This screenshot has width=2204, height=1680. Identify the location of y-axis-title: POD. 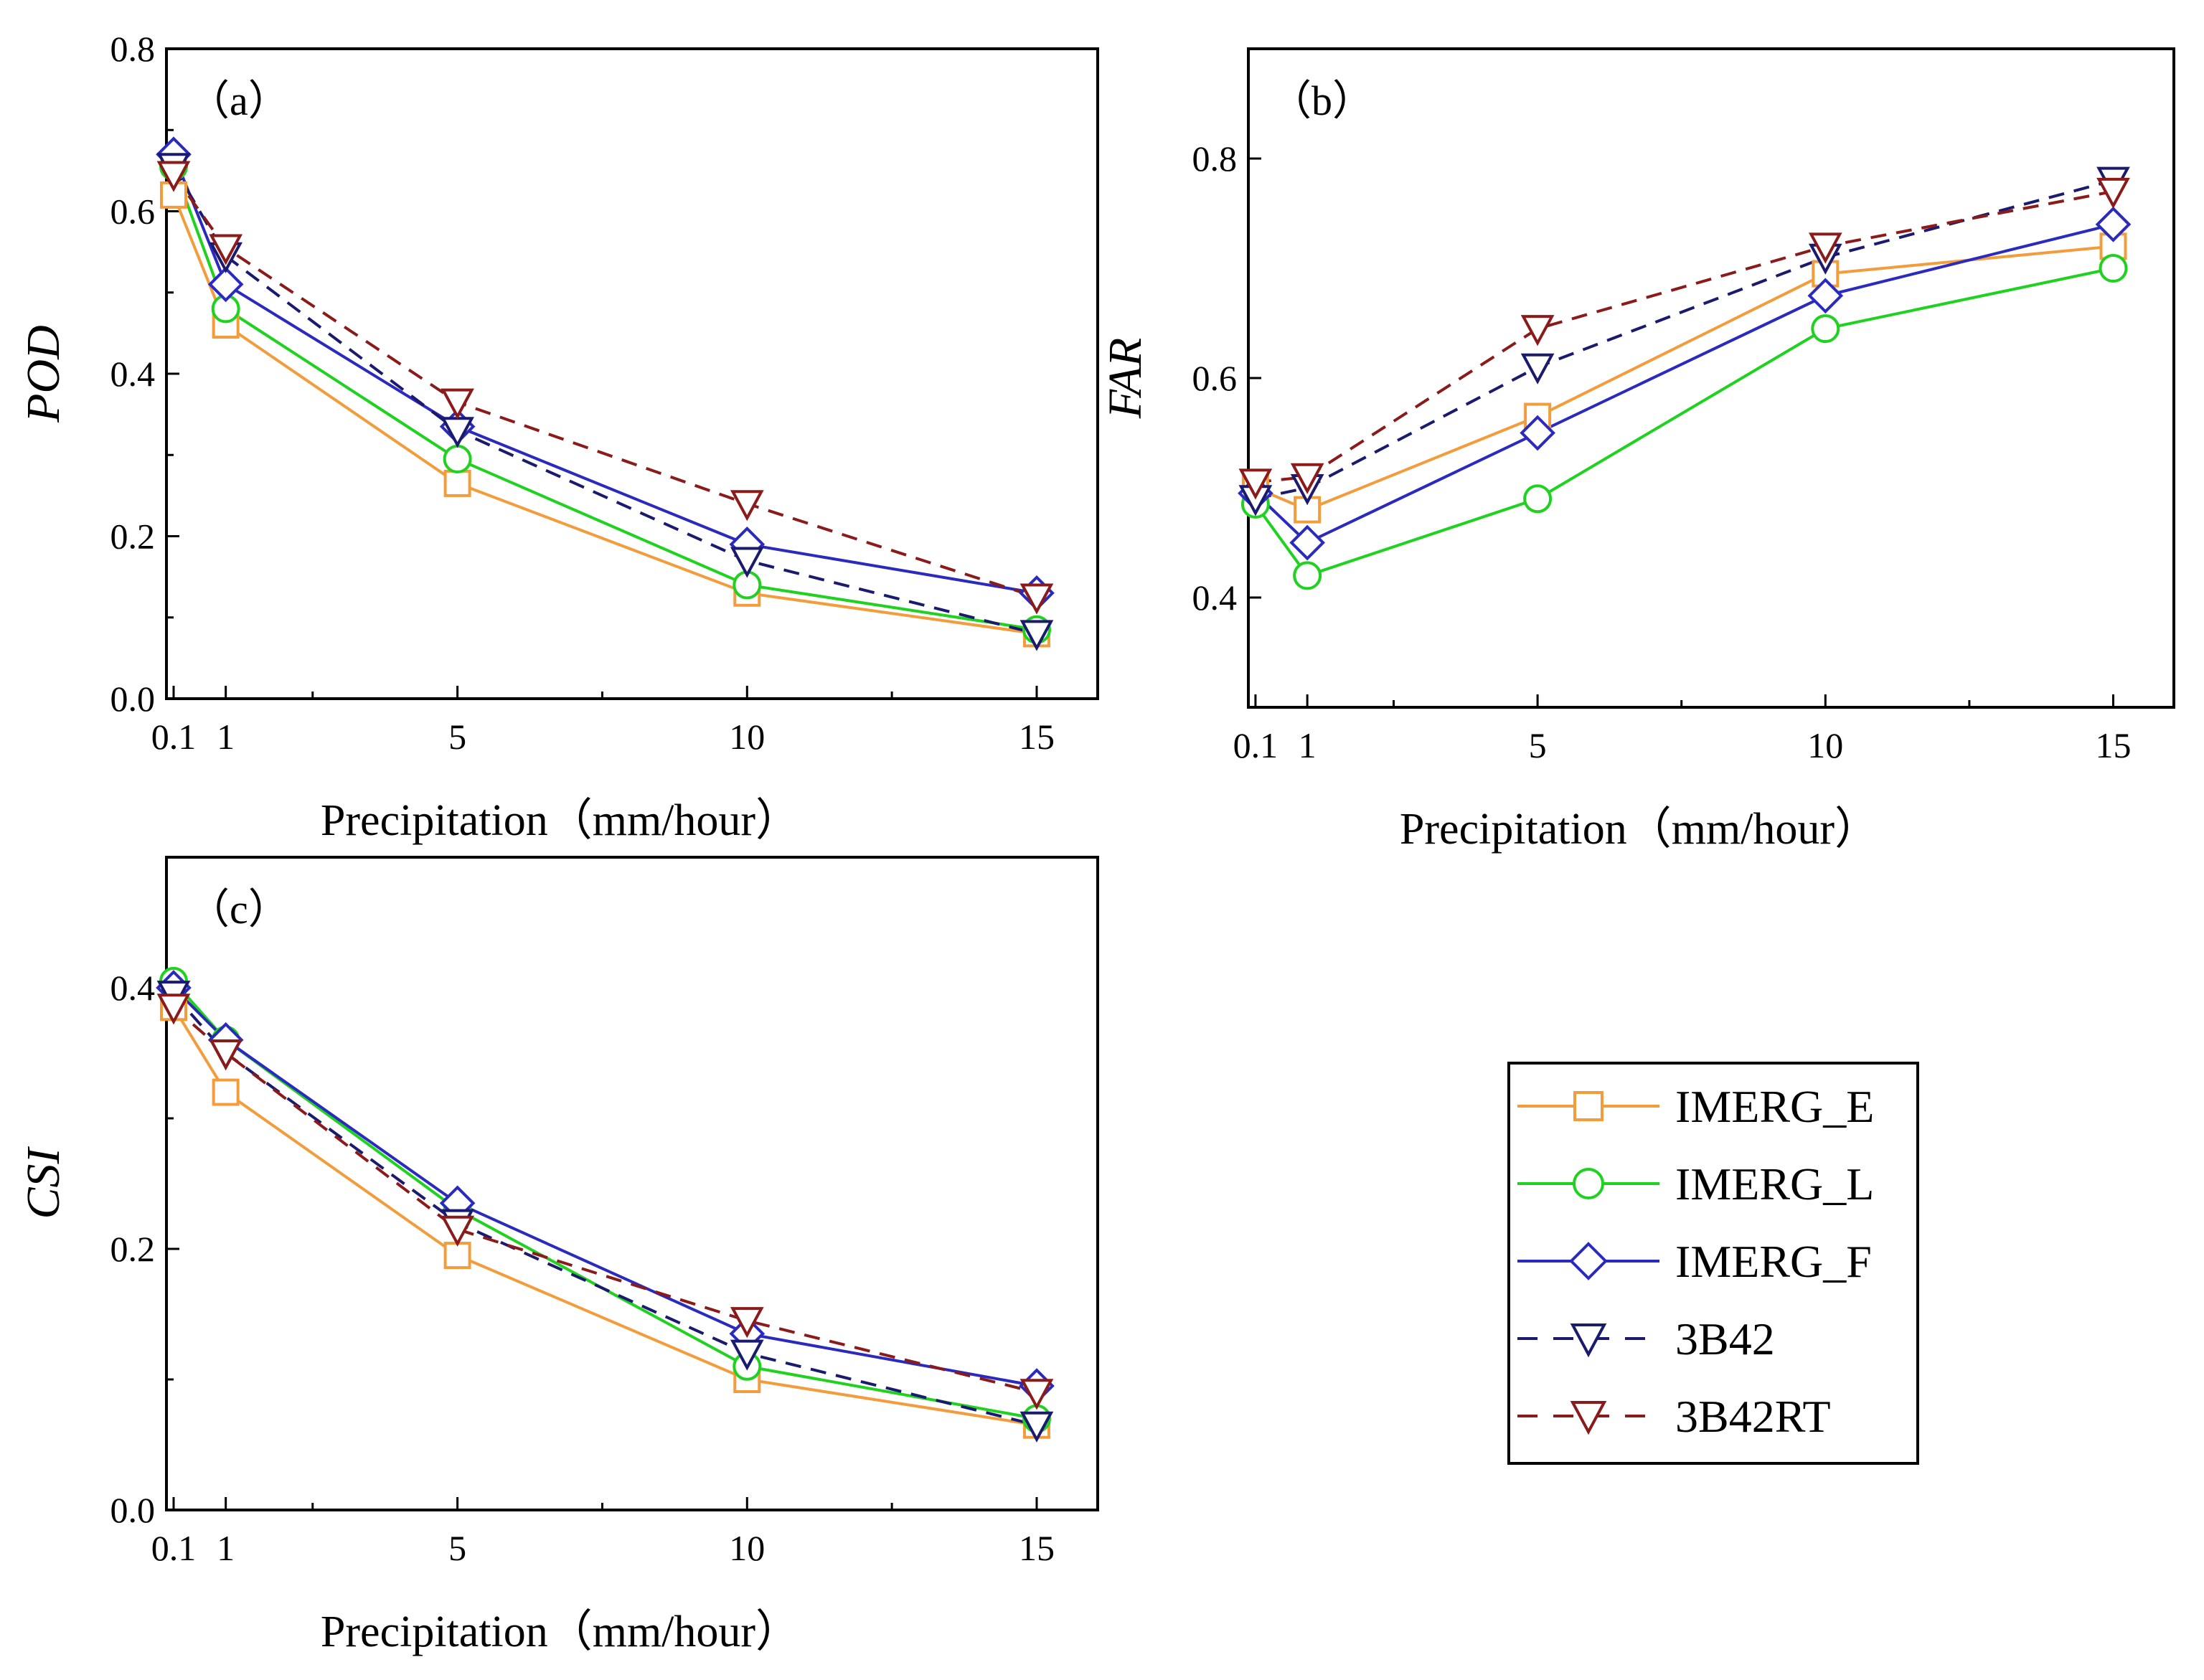
(43, 374).